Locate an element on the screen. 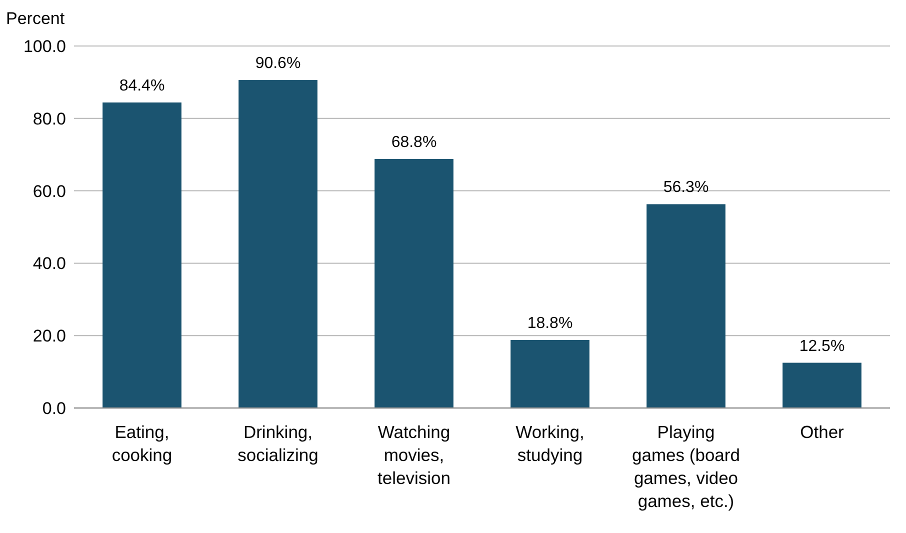 The width and height of the screenshot is (906, 533). x-tick-label: Drinking, socializing is located at coordinates (278, 443).